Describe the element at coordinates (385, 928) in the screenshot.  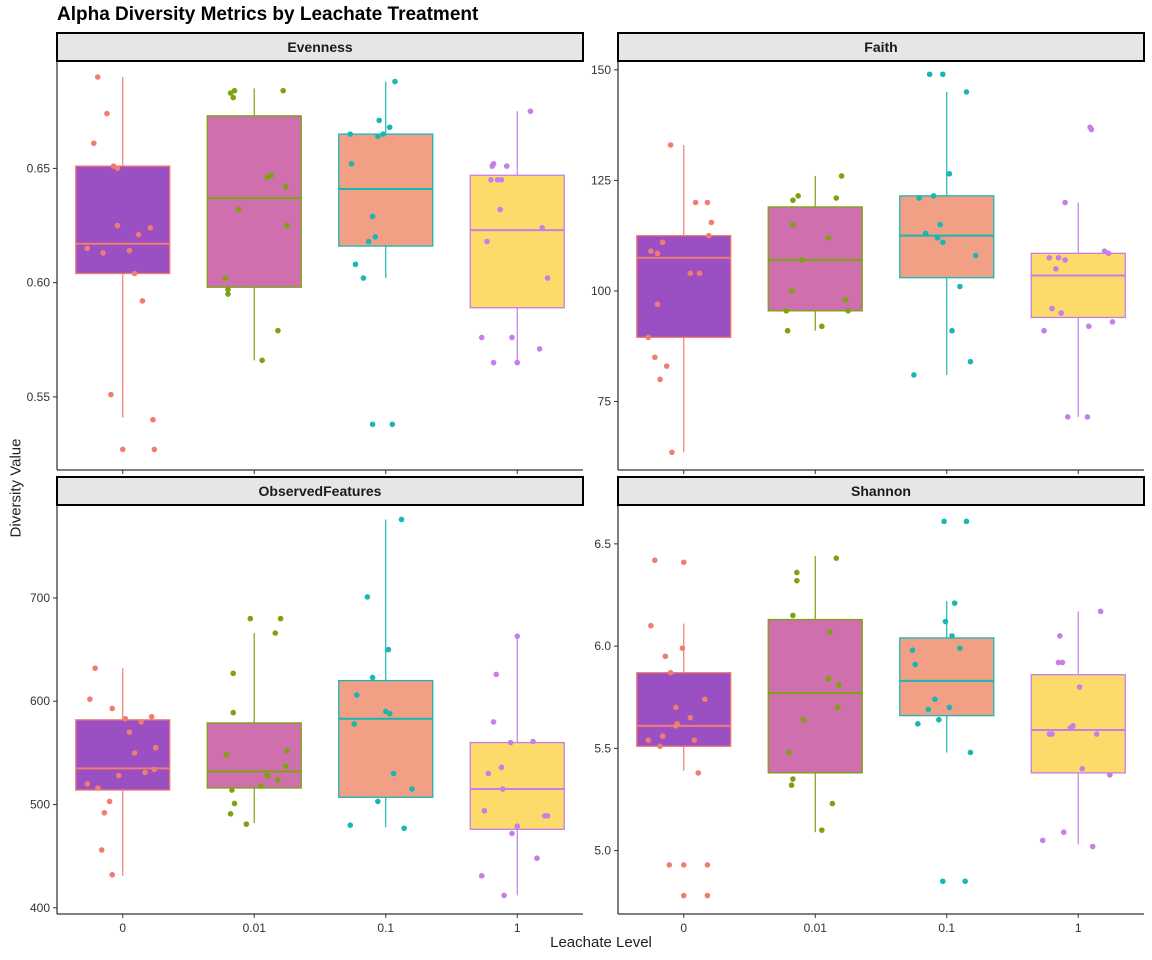
I see `x-tick-label: 0.1` at that location.